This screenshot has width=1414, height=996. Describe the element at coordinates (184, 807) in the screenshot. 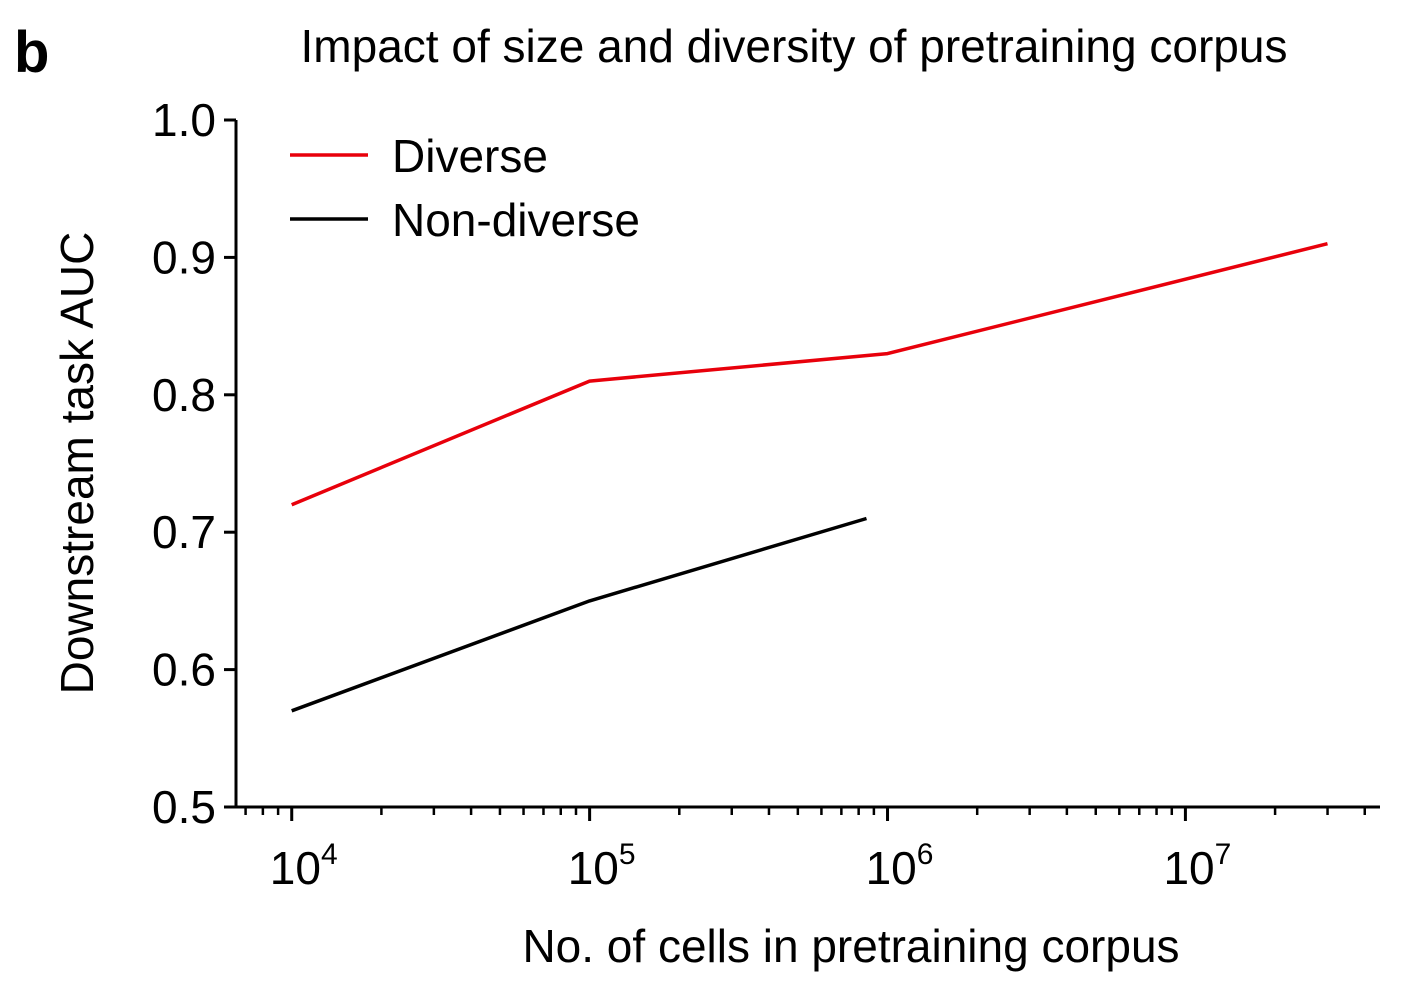

I see `y-tick-label: 0.5` at that location.